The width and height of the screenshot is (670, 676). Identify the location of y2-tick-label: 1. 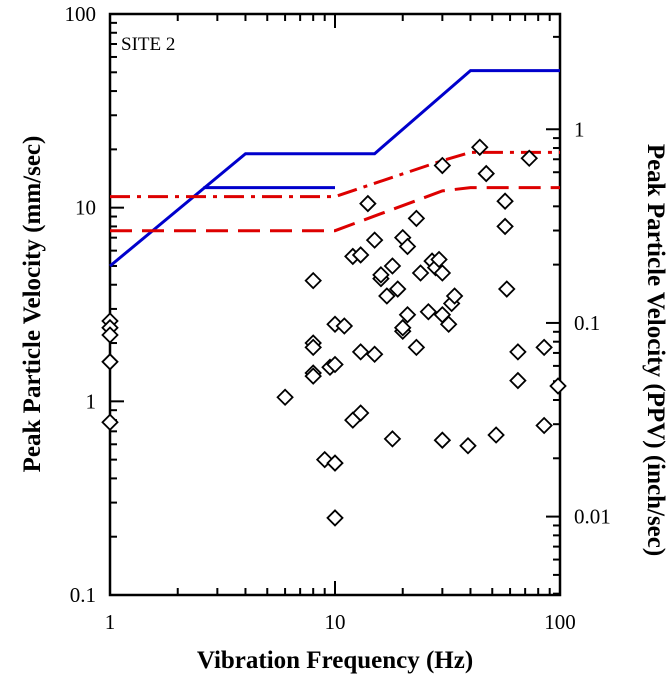
(579, 129).